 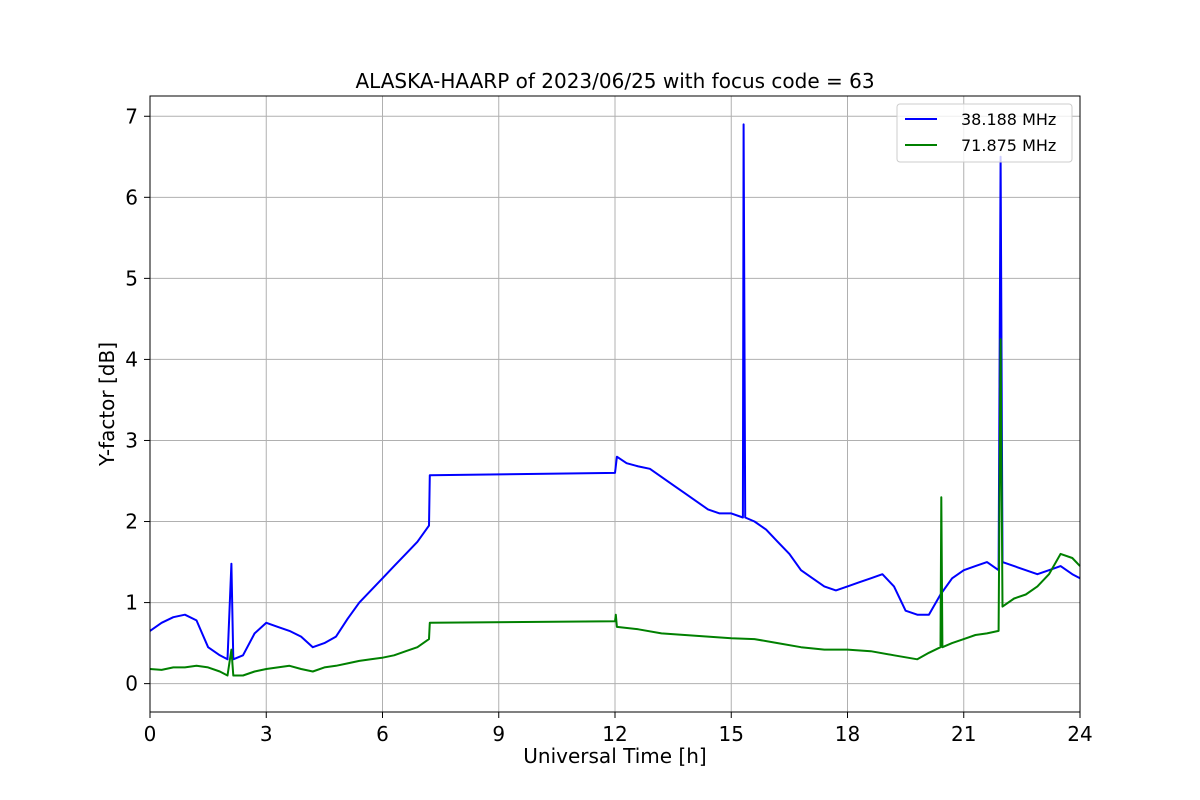 What do you see at coordinates (107, 404) in the screenshot?
I see `y-axis-label: Y-factor [dB]` at bounding box center [107, 404].